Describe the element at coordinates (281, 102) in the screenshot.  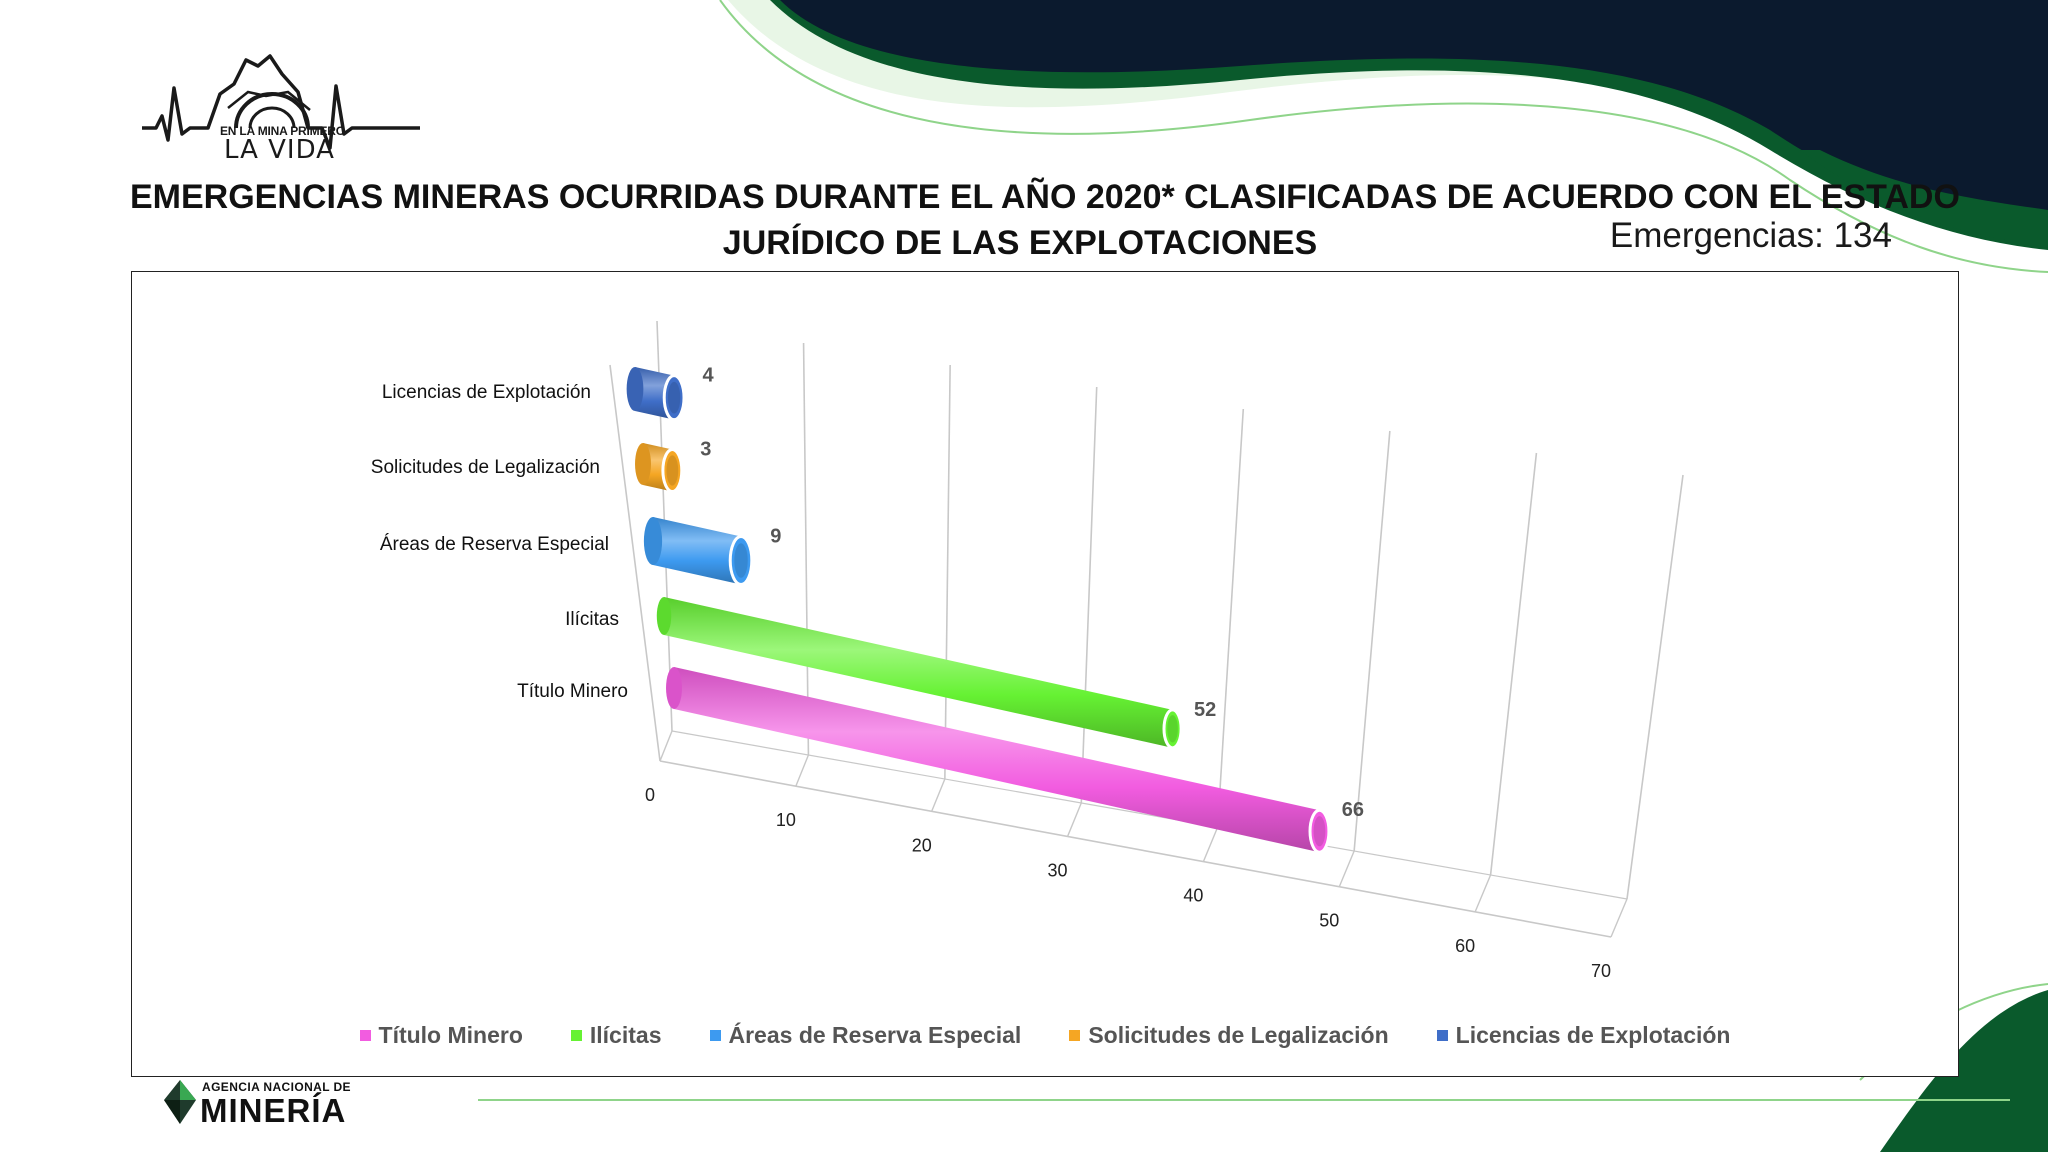
I see `heartbeat-mountain-icon` at that location.